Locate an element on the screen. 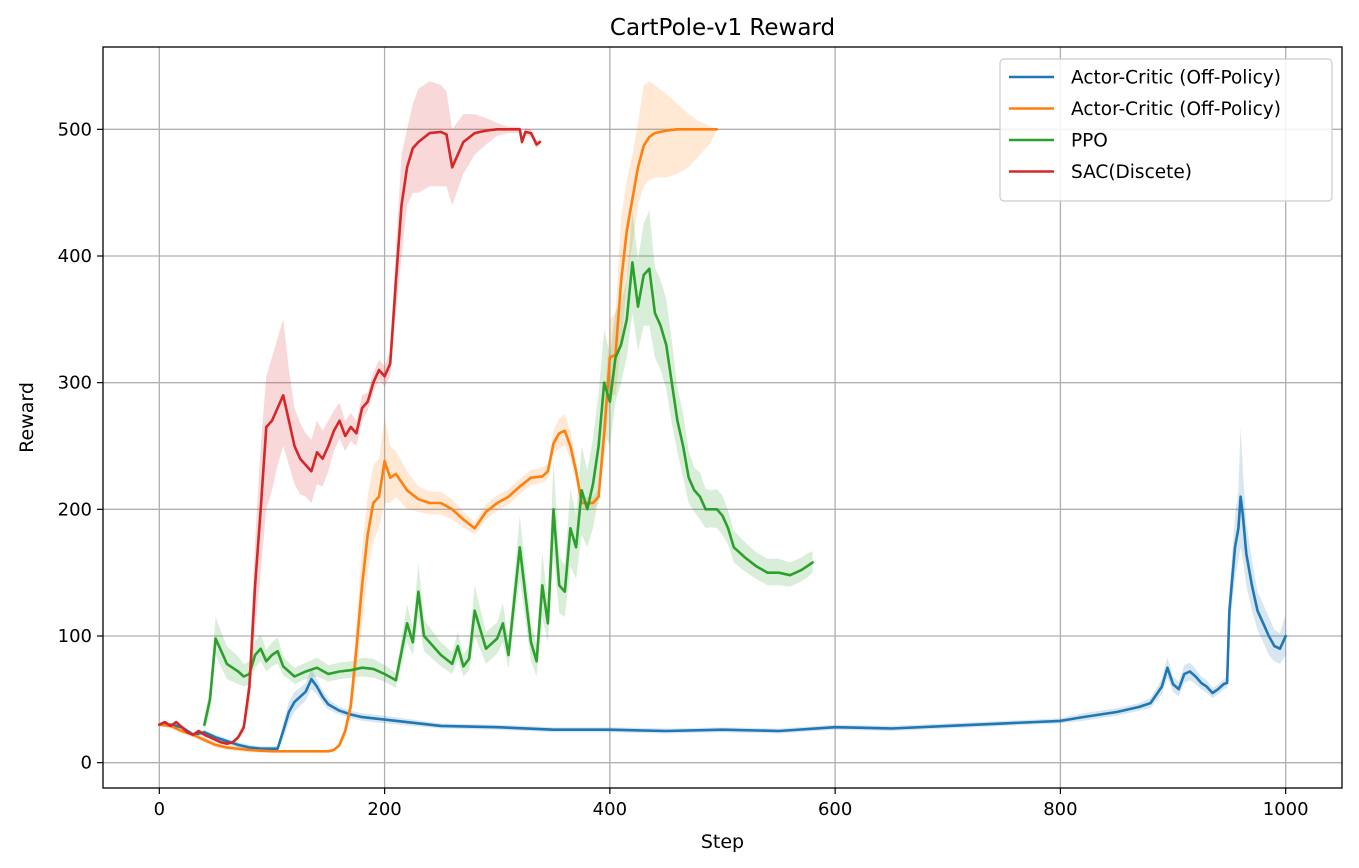  x-tick-label: 600 is located at coordinates (835, 809).